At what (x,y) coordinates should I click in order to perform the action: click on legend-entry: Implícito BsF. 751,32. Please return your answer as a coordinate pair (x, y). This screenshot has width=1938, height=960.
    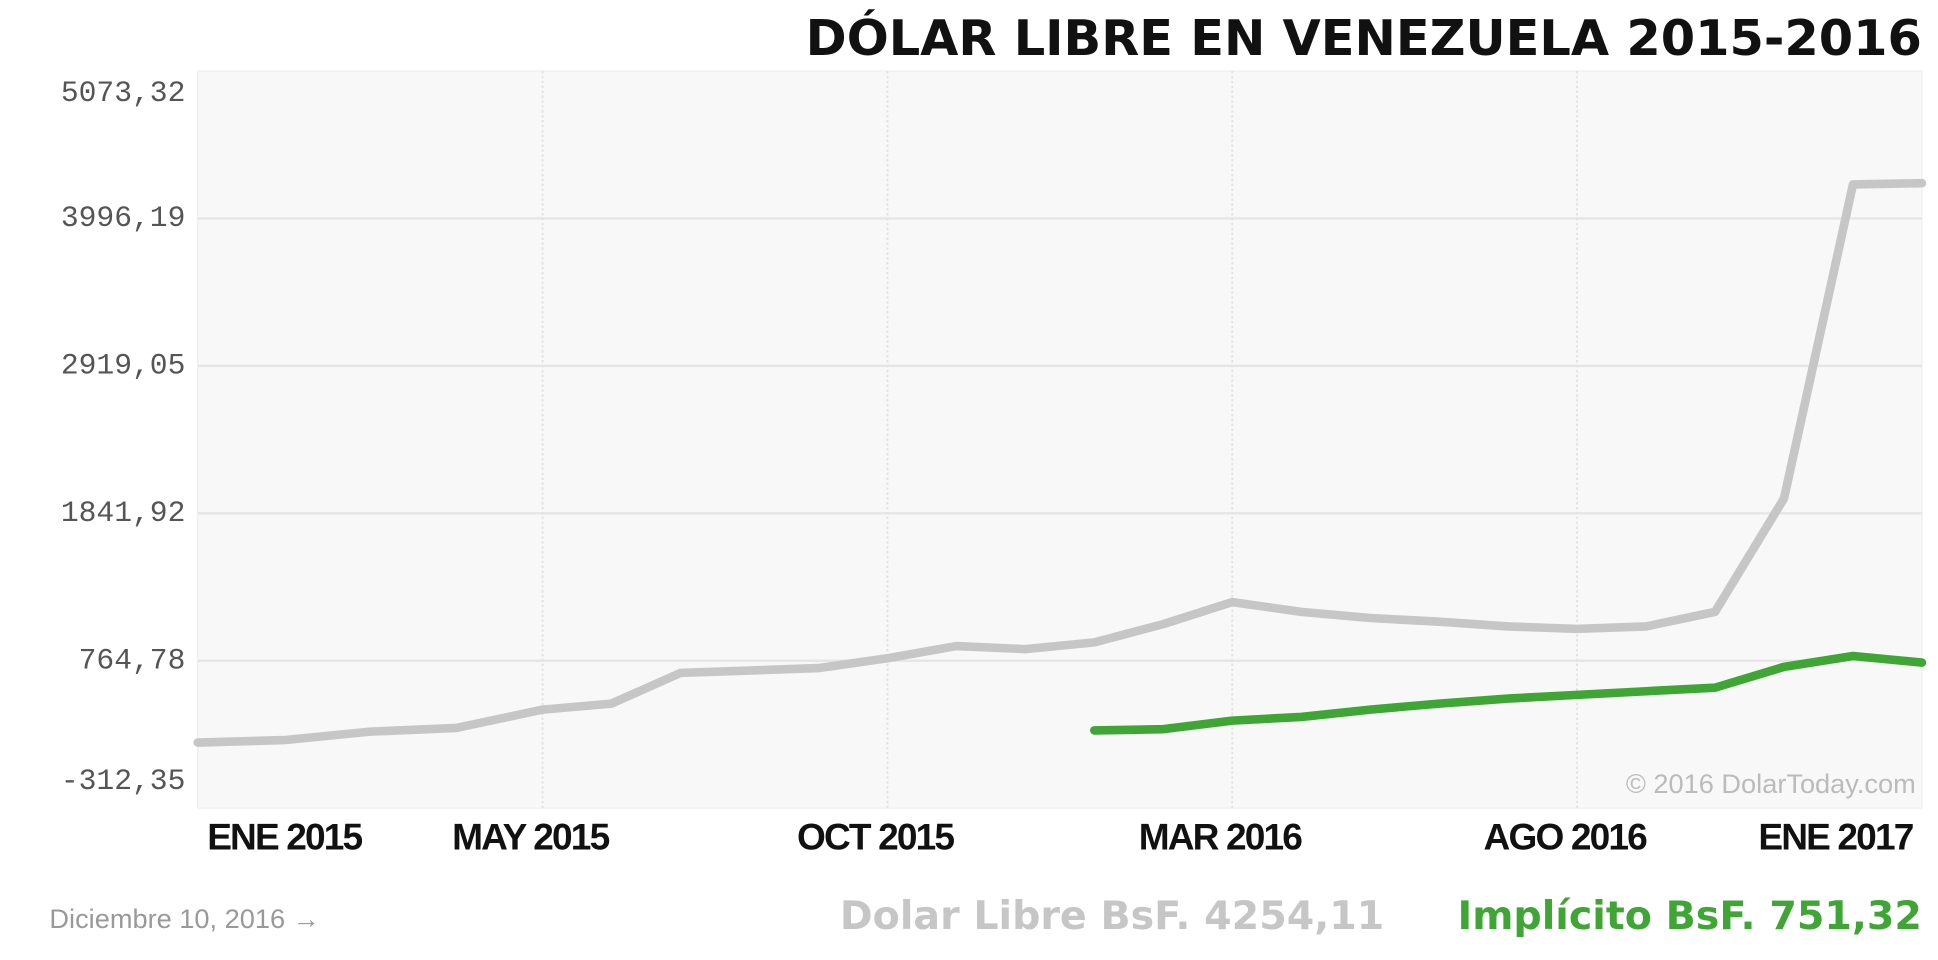
    Looking at the image, I should click on (1690, 916).